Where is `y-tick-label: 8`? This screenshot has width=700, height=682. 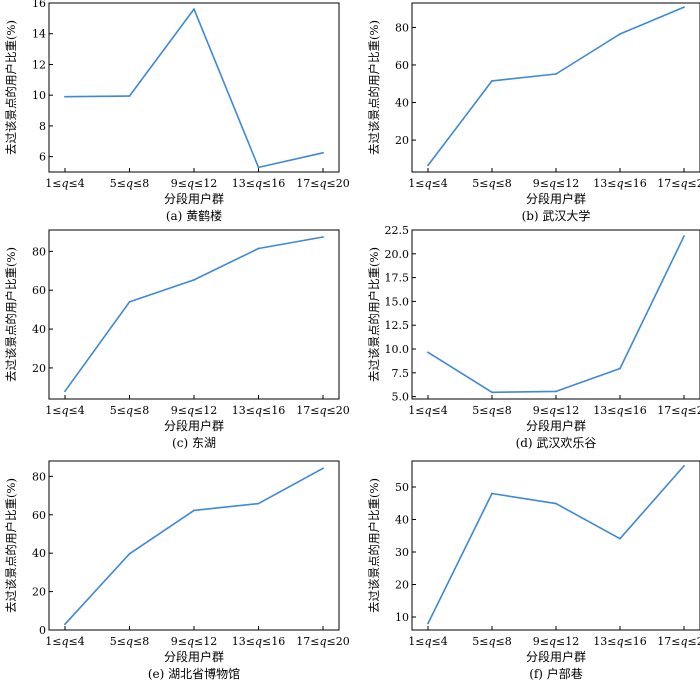
y-tick-label: 8 is located at coordinates (42, 126).